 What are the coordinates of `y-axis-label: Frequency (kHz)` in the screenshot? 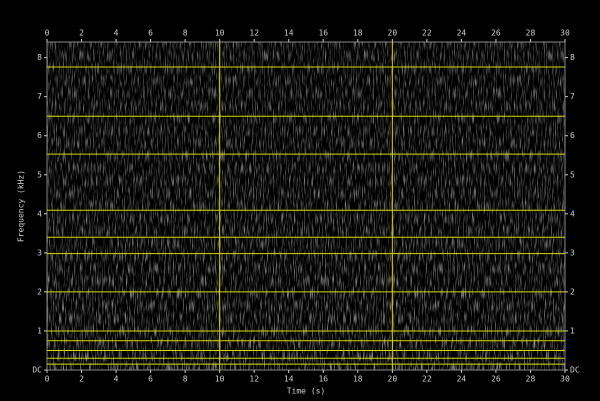 It's located at (21, 206).